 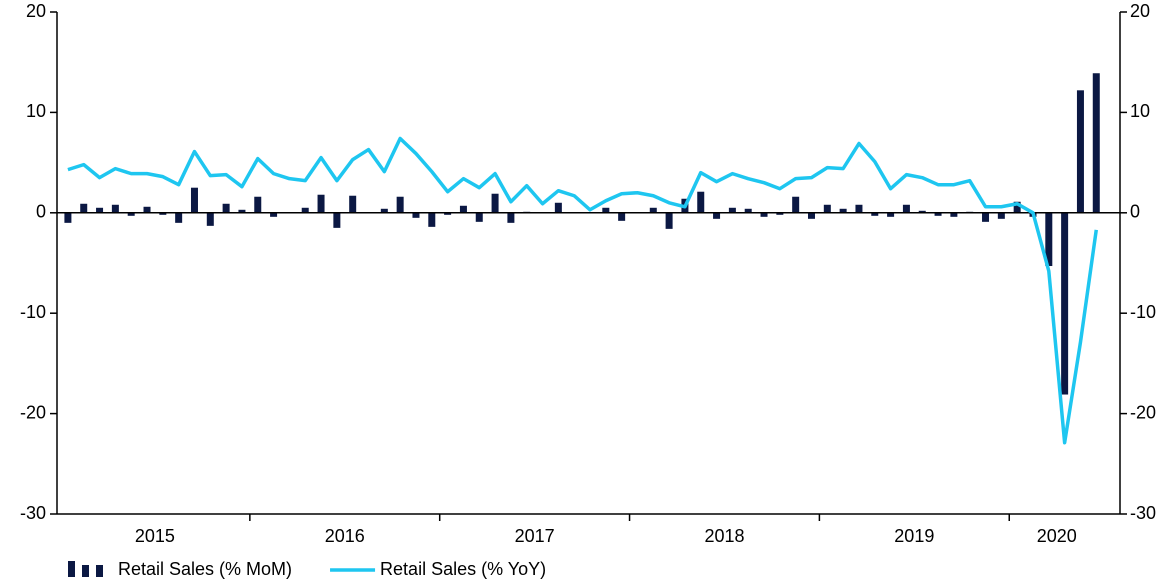 I want to click on y-tick-label: 0, so click(x=41, y=212).